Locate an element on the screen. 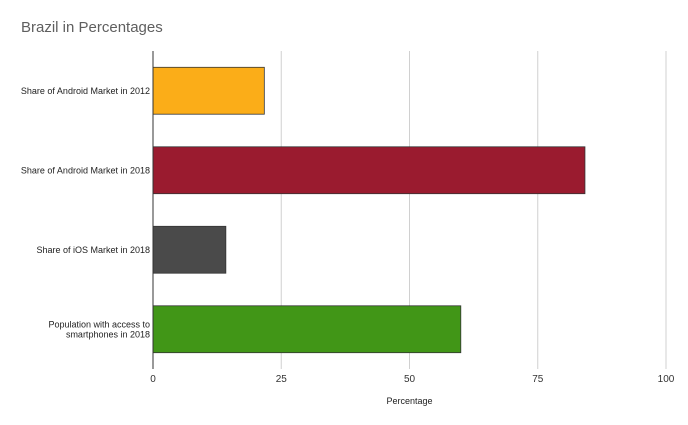  x-tick-label: 50 is located at coordinates (410, 379).